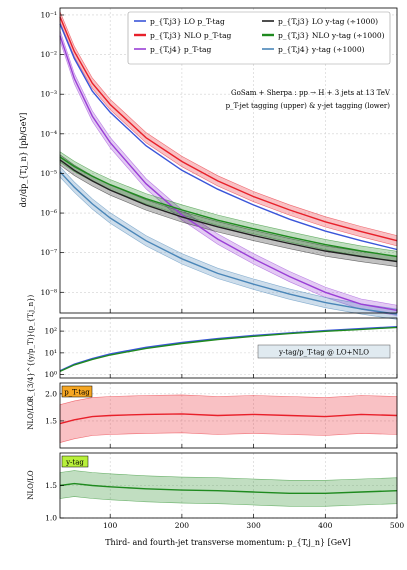 The width and height of the screenshot is (407, 570). Describe the element at coordinates (51, 420) in the screenshot. I see `ytick-label-0: 1.5` at that location.